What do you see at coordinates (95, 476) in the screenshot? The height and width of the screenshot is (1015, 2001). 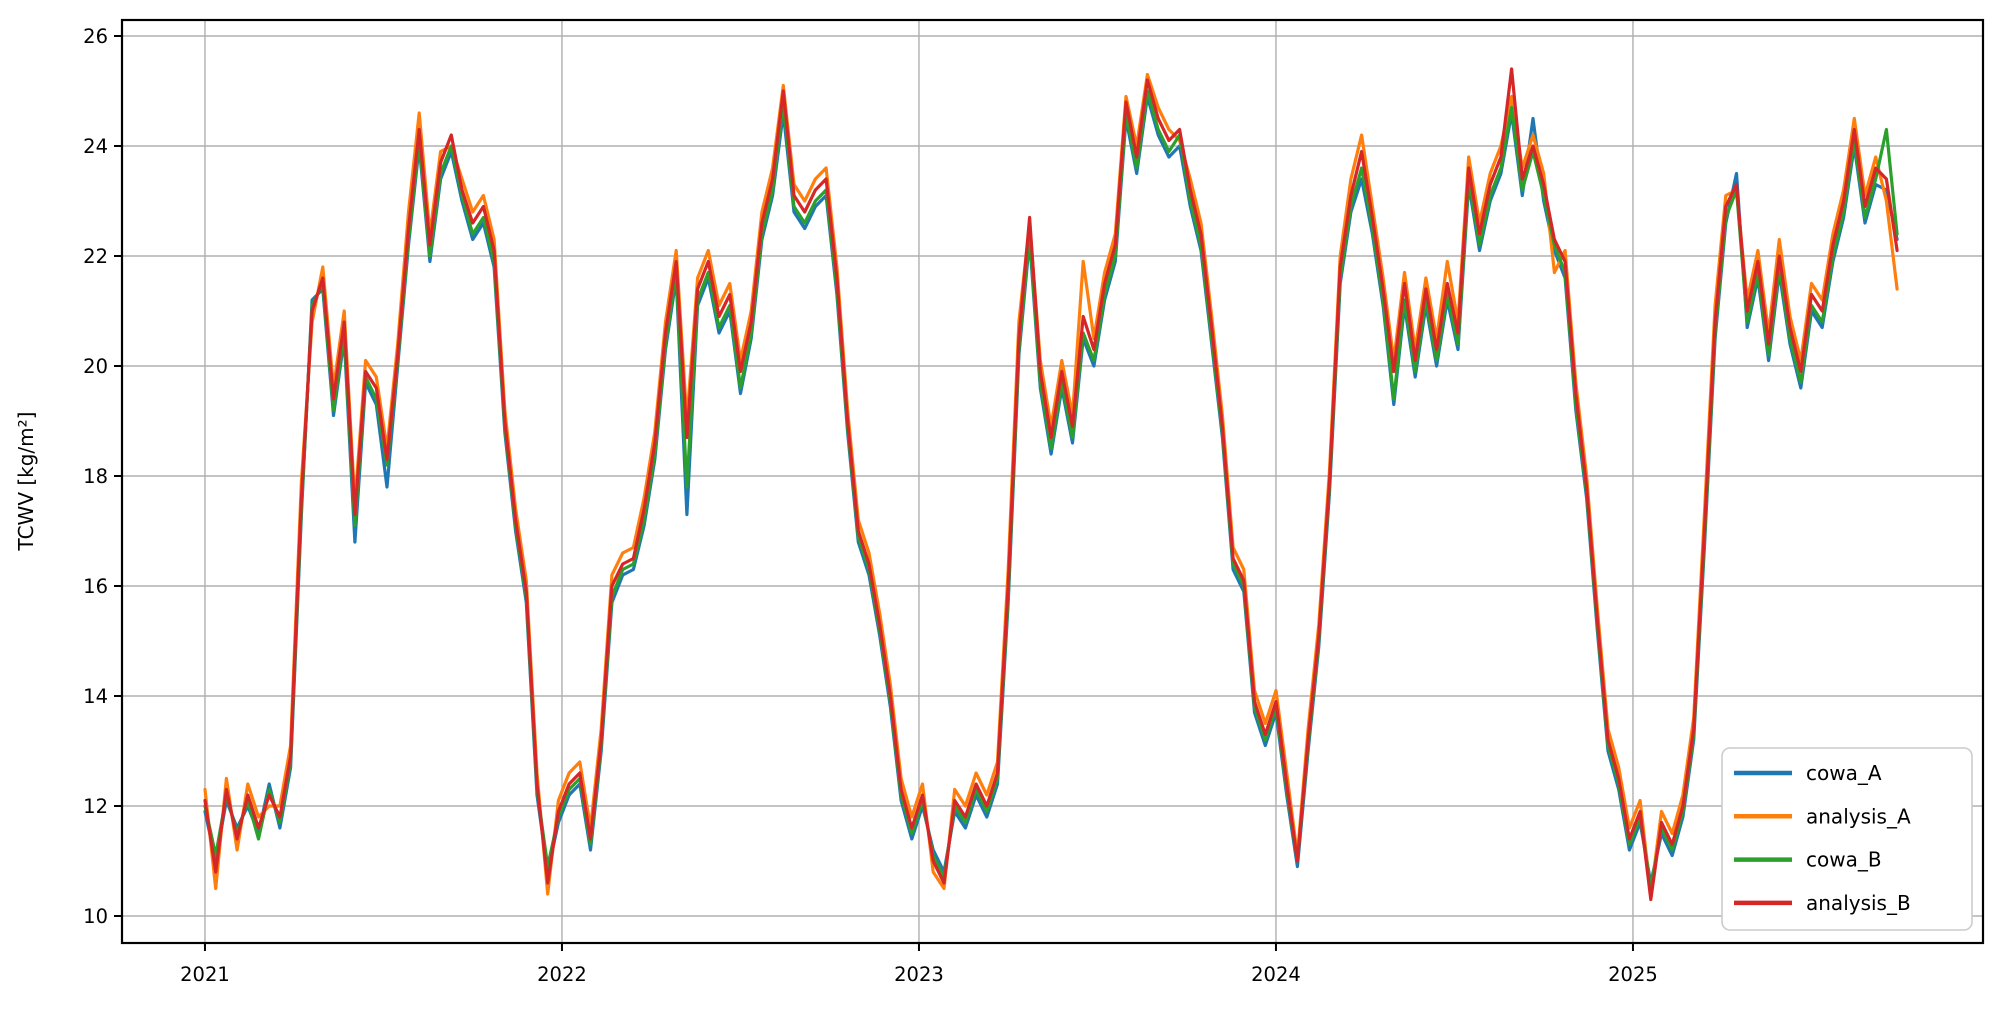 I see `y-tick-label: 18` at bounding box center [95, 476].